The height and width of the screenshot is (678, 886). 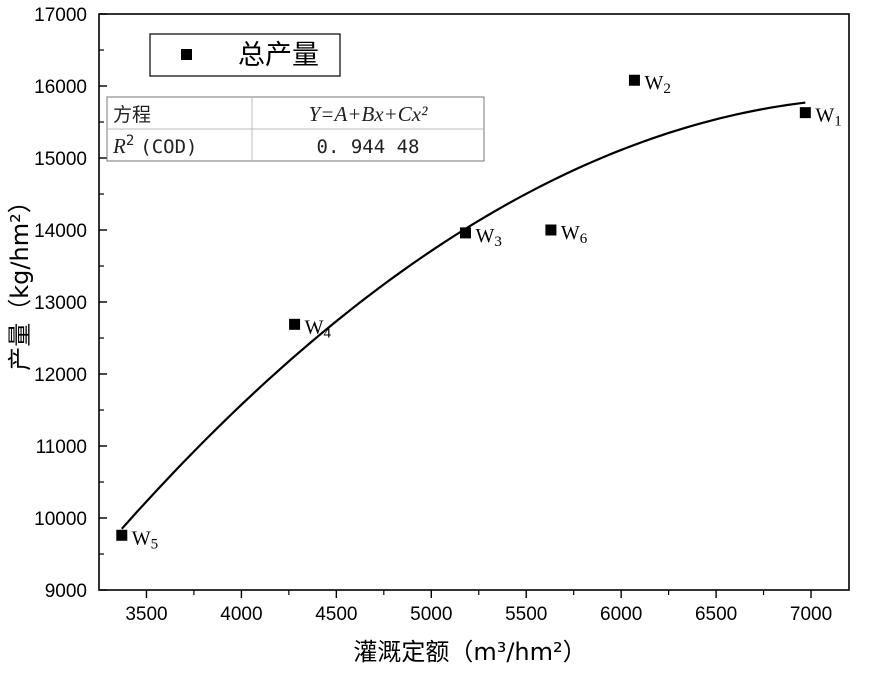 I want to click on x-tick-label: 5500, so click(x=526, y=614).